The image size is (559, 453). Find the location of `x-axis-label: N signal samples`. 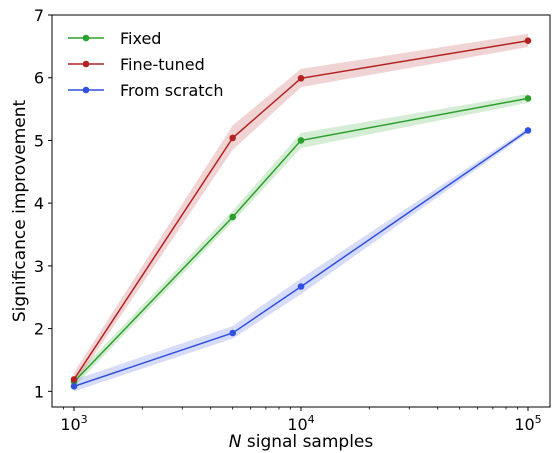

x-axis-label: N signal samples is located at coordinates (301, 442).